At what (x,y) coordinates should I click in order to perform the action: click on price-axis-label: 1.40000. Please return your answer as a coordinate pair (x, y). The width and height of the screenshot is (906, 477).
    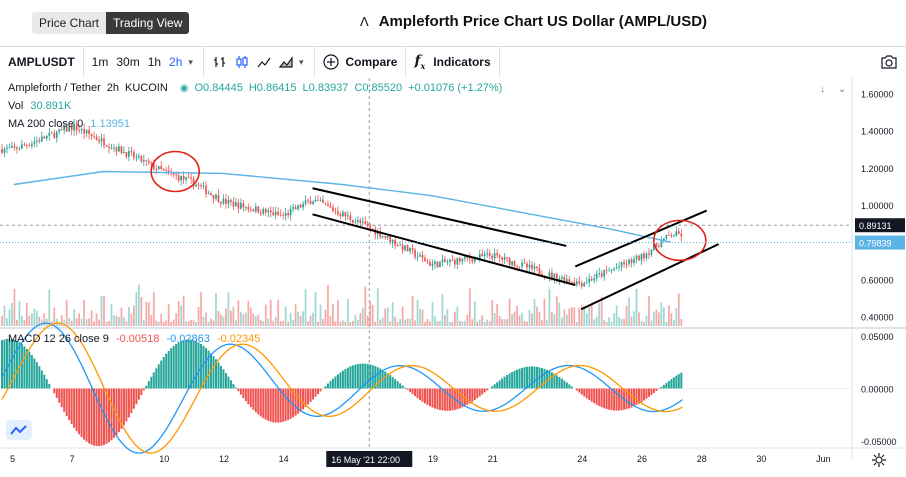
    Looking at the image, I should click on (877, 132).